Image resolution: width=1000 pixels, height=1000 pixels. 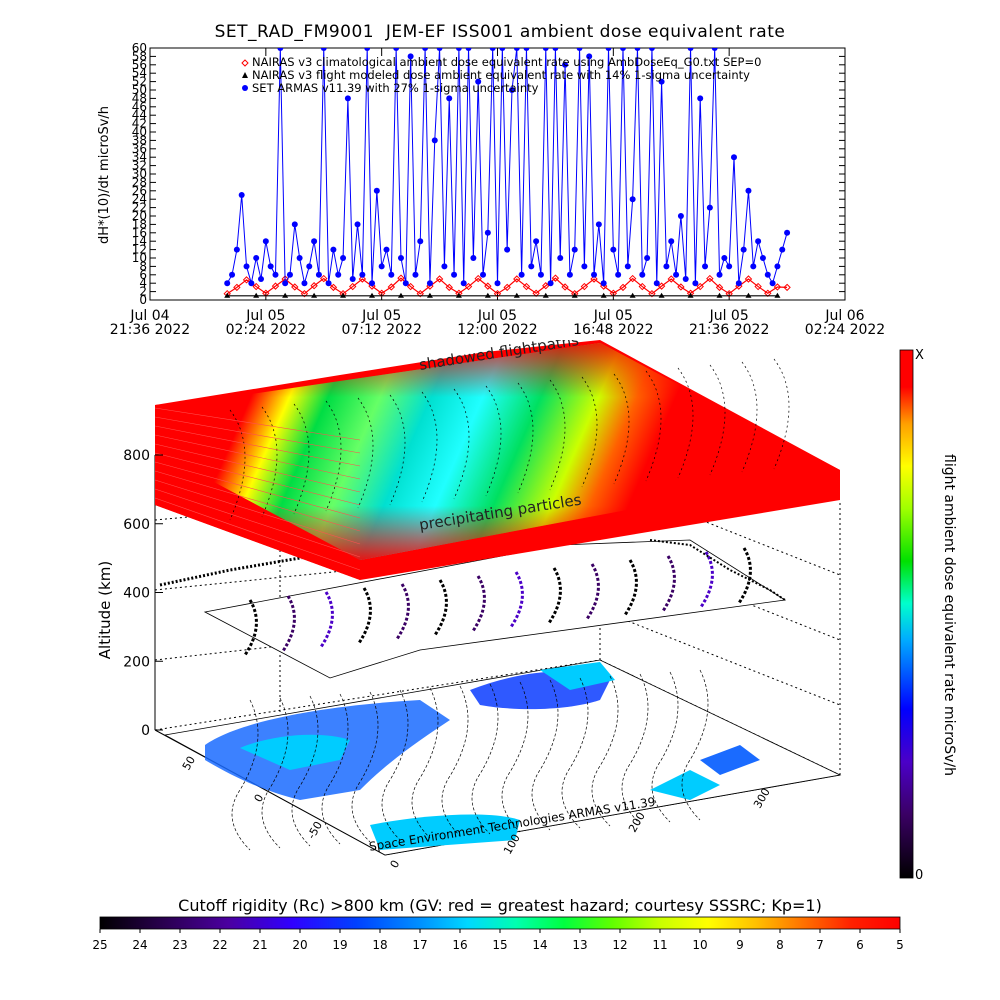 I want to click on y-tick-label: 38, so click(x=139, y=140).